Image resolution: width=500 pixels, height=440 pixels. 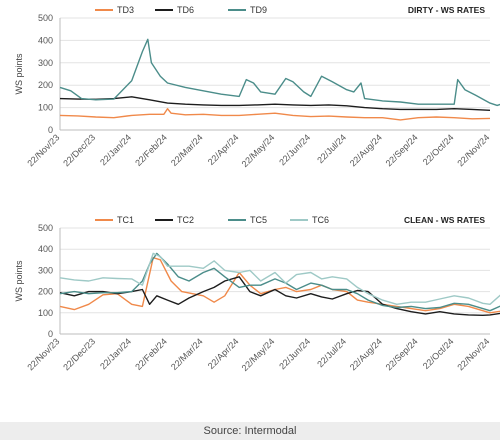 I want to click on series-line-tc2, so click(x=279, y=296).